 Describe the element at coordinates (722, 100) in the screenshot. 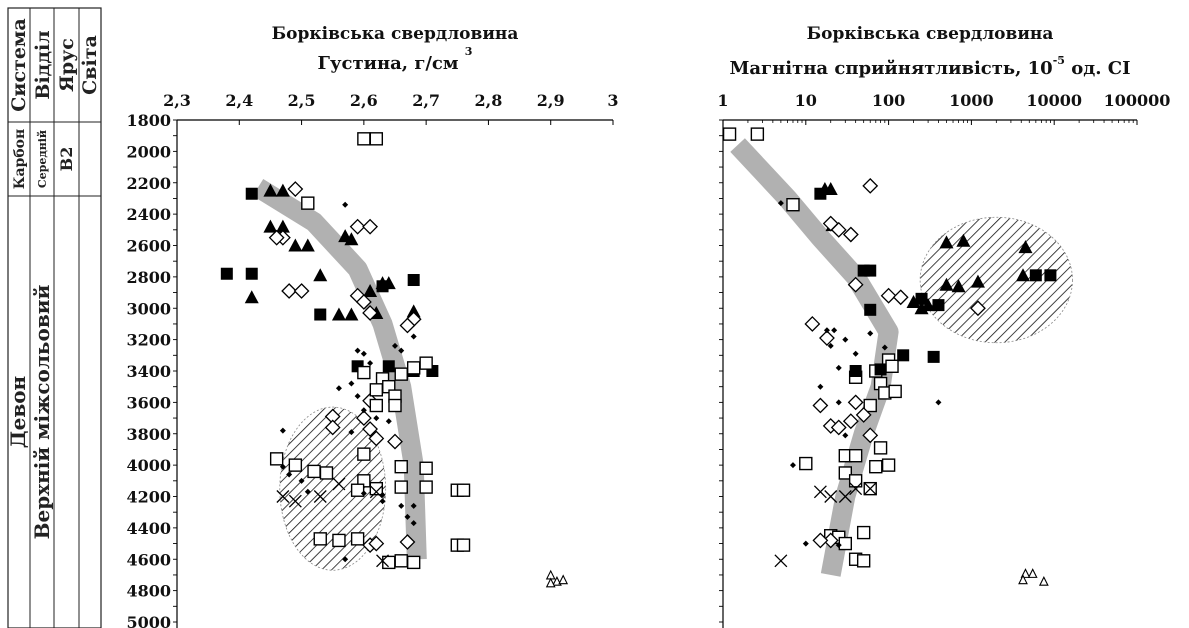

I see `x-tick-label: 1` at that location.